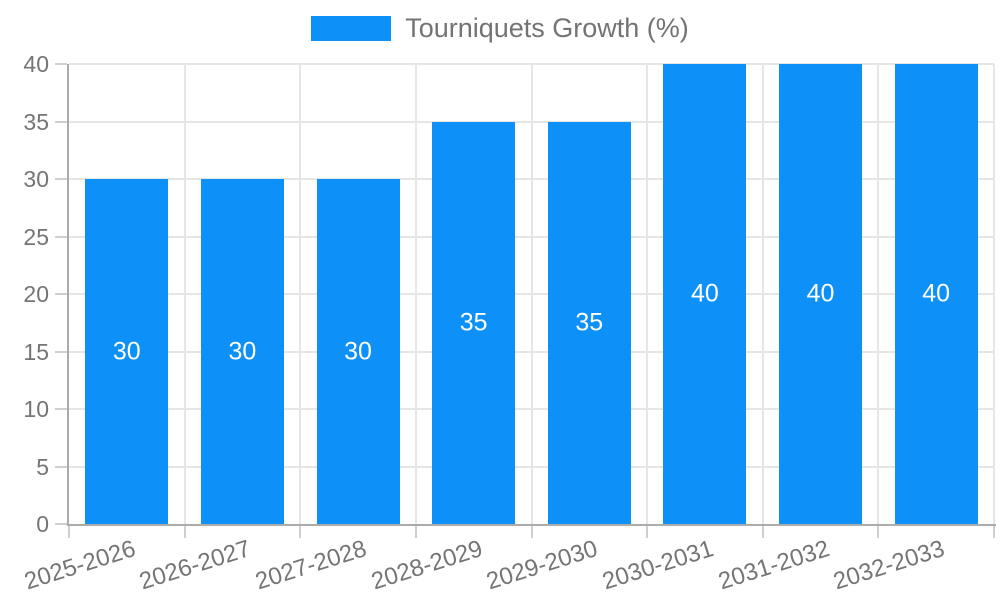 This screenshot has height=600, width=1000. Describe the element at coordinates (36, 121) in the screenshot. I see `y-tick-label: 35` at that location.